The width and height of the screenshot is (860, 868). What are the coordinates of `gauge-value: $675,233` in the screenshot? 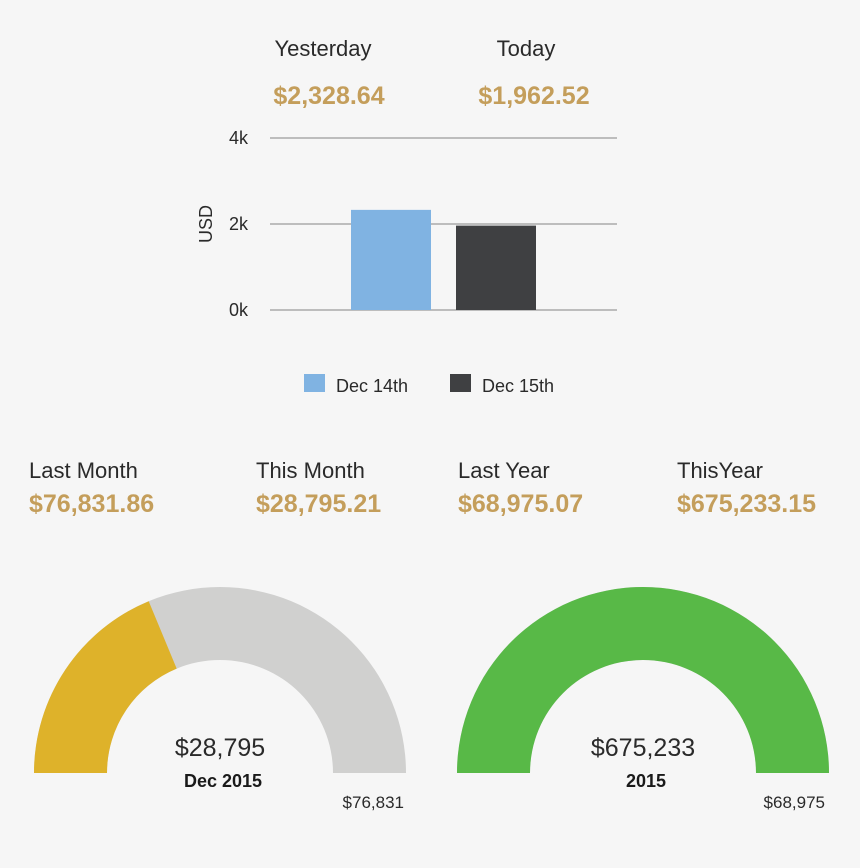 It's located at (643, 748).